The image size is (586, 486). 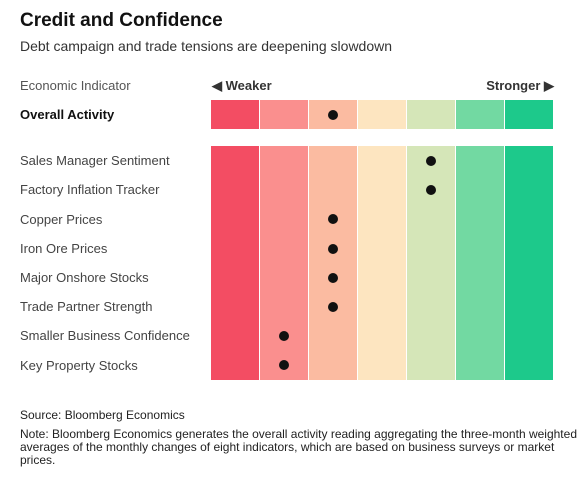 I want to click on indicator-row-label: Smaller Business Confidence, so click(x=105, y=335).